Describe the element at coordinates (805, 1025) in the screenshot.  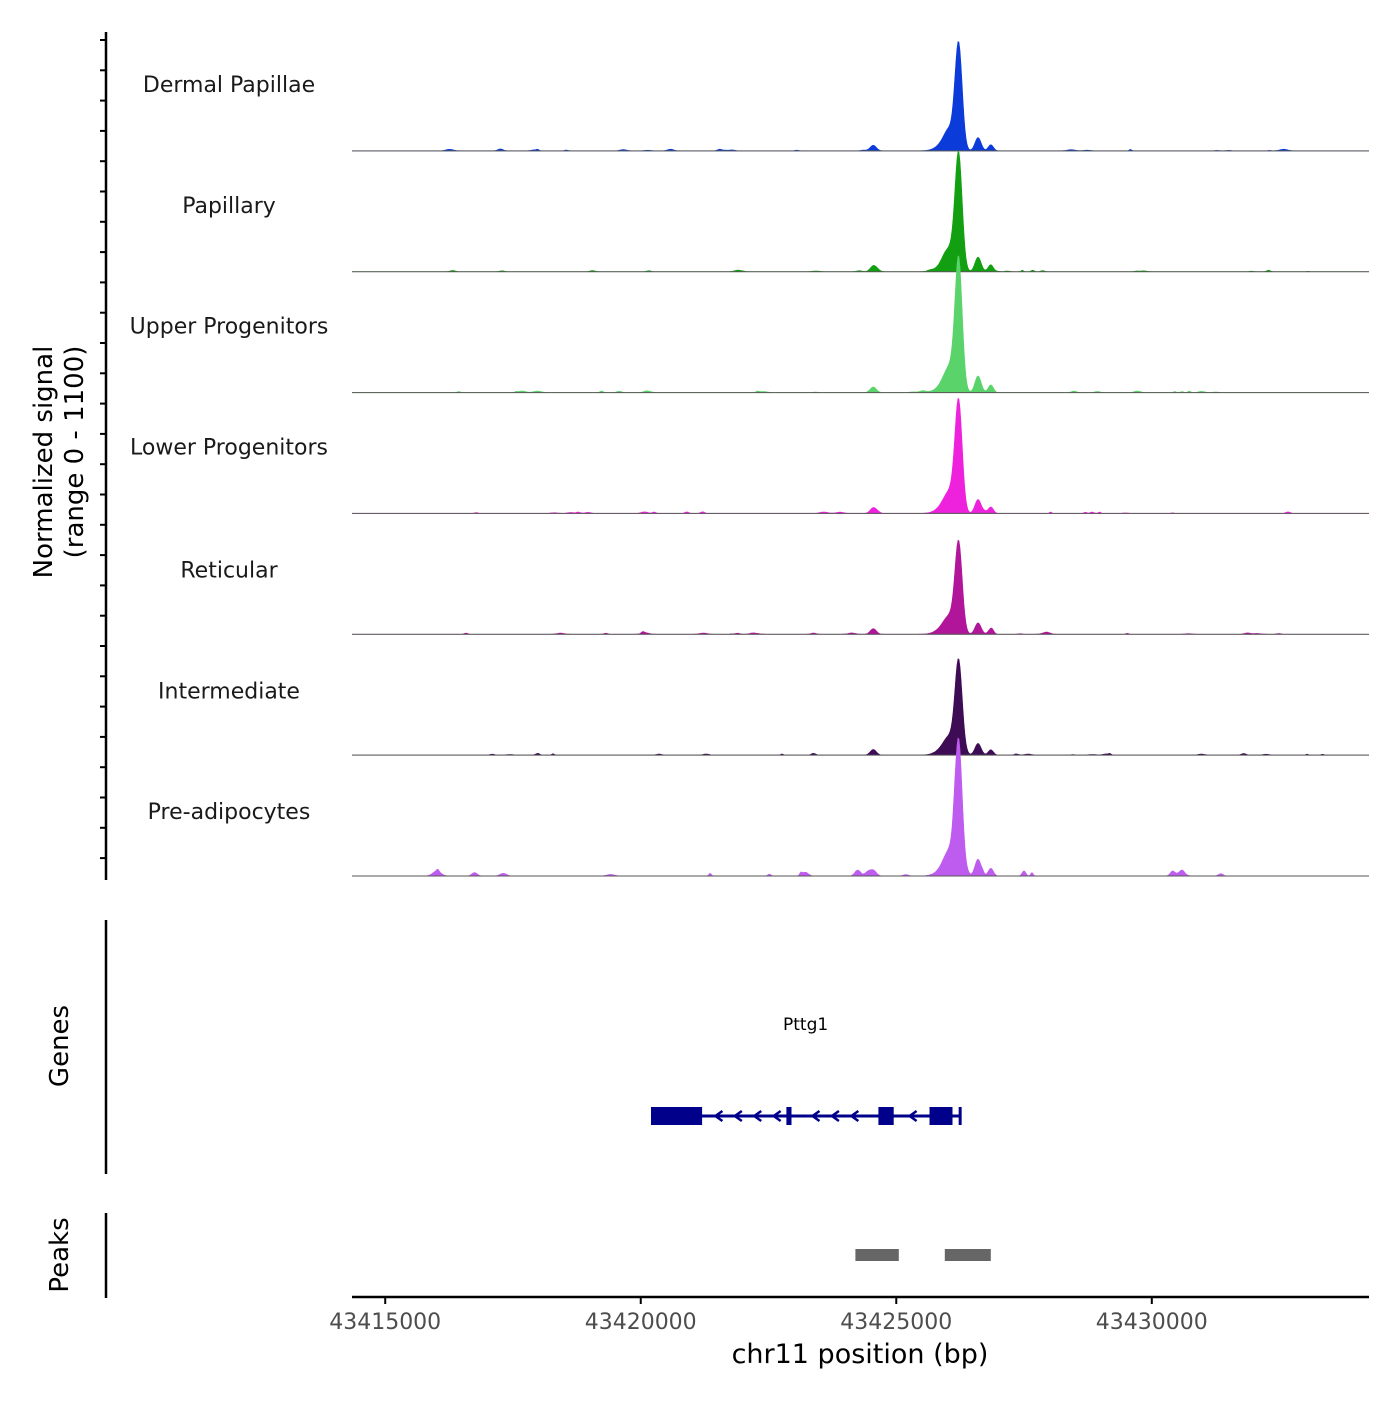
I see `gene-label: Pttg1` at that location.